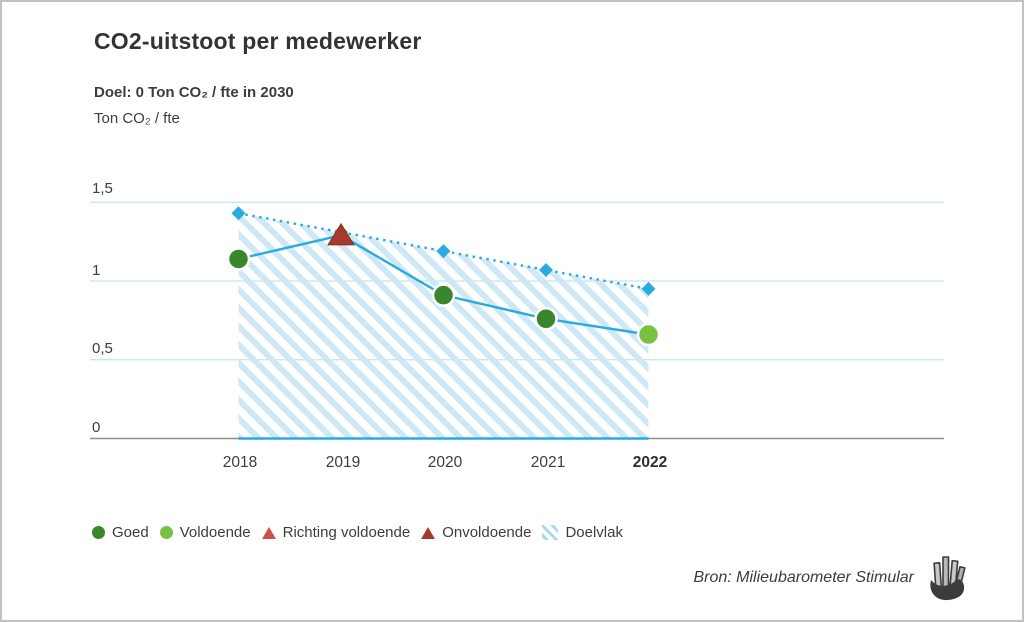 This screenshot has width=1024, height=622. Describe the element at coordinates (343, 462) in the screenshot. I see `x-tick-label-2019: 2019` at that location.